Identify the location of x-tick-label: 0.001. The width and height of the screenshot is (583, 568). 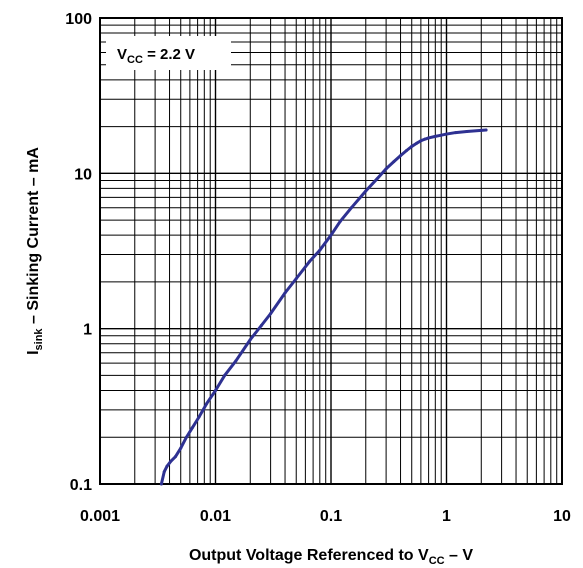
(100, 516).